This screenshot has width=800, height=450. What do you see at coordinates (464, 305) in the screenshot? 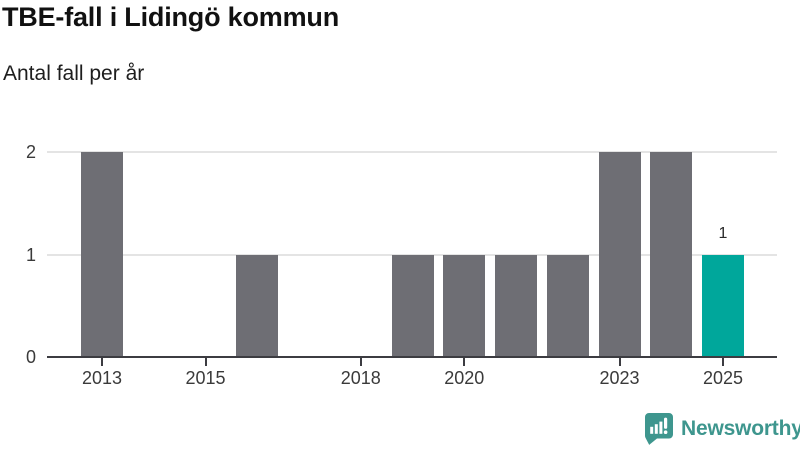
I see `bar-2020` at bounding box center [464, 305].